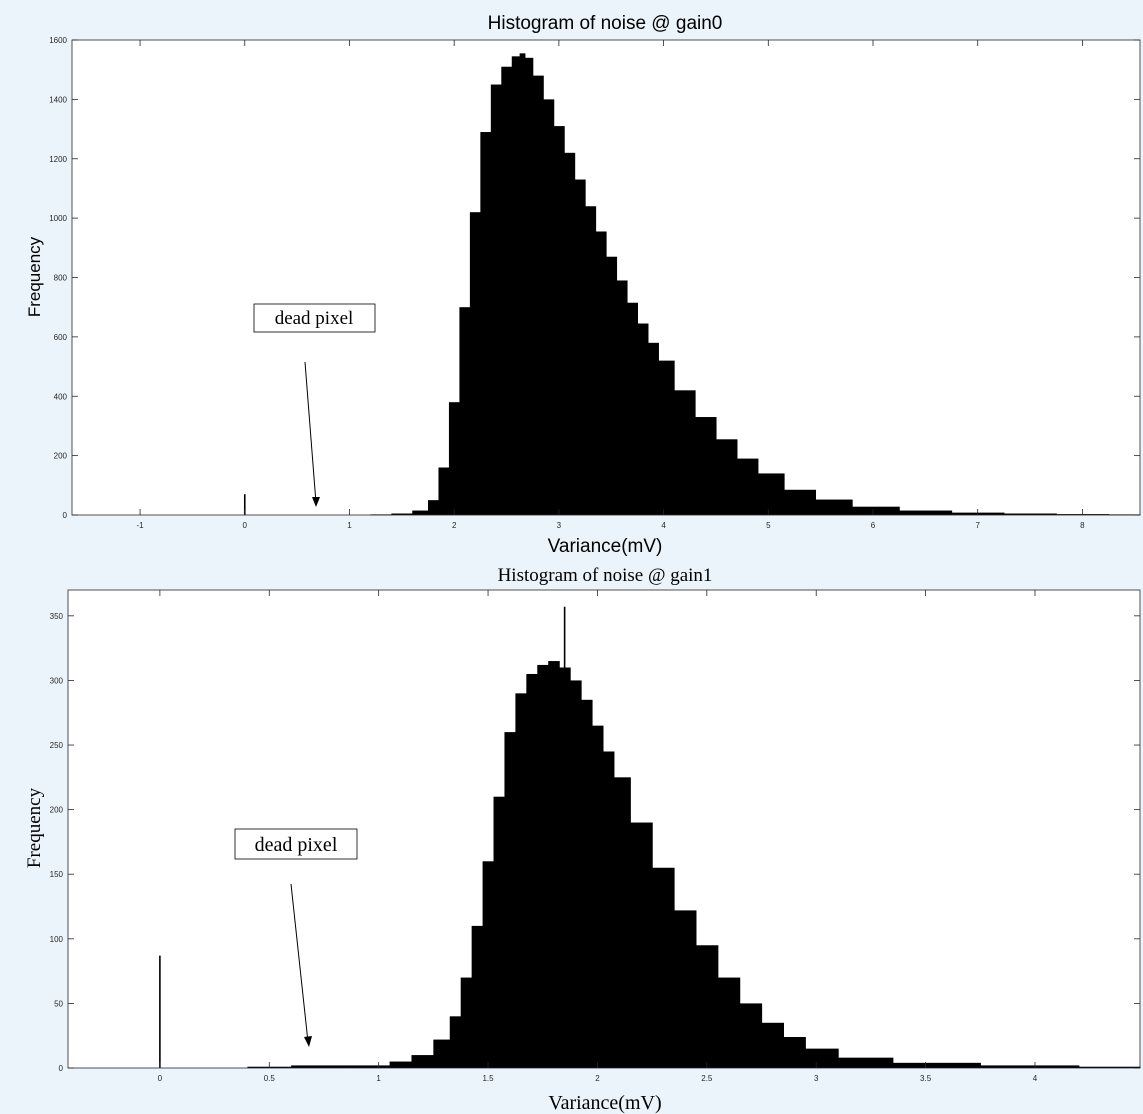  What do you see at coordinates (61, 456) in the screenshot?
I see `y-tick-label: 200` at bounding box center [61, 456].